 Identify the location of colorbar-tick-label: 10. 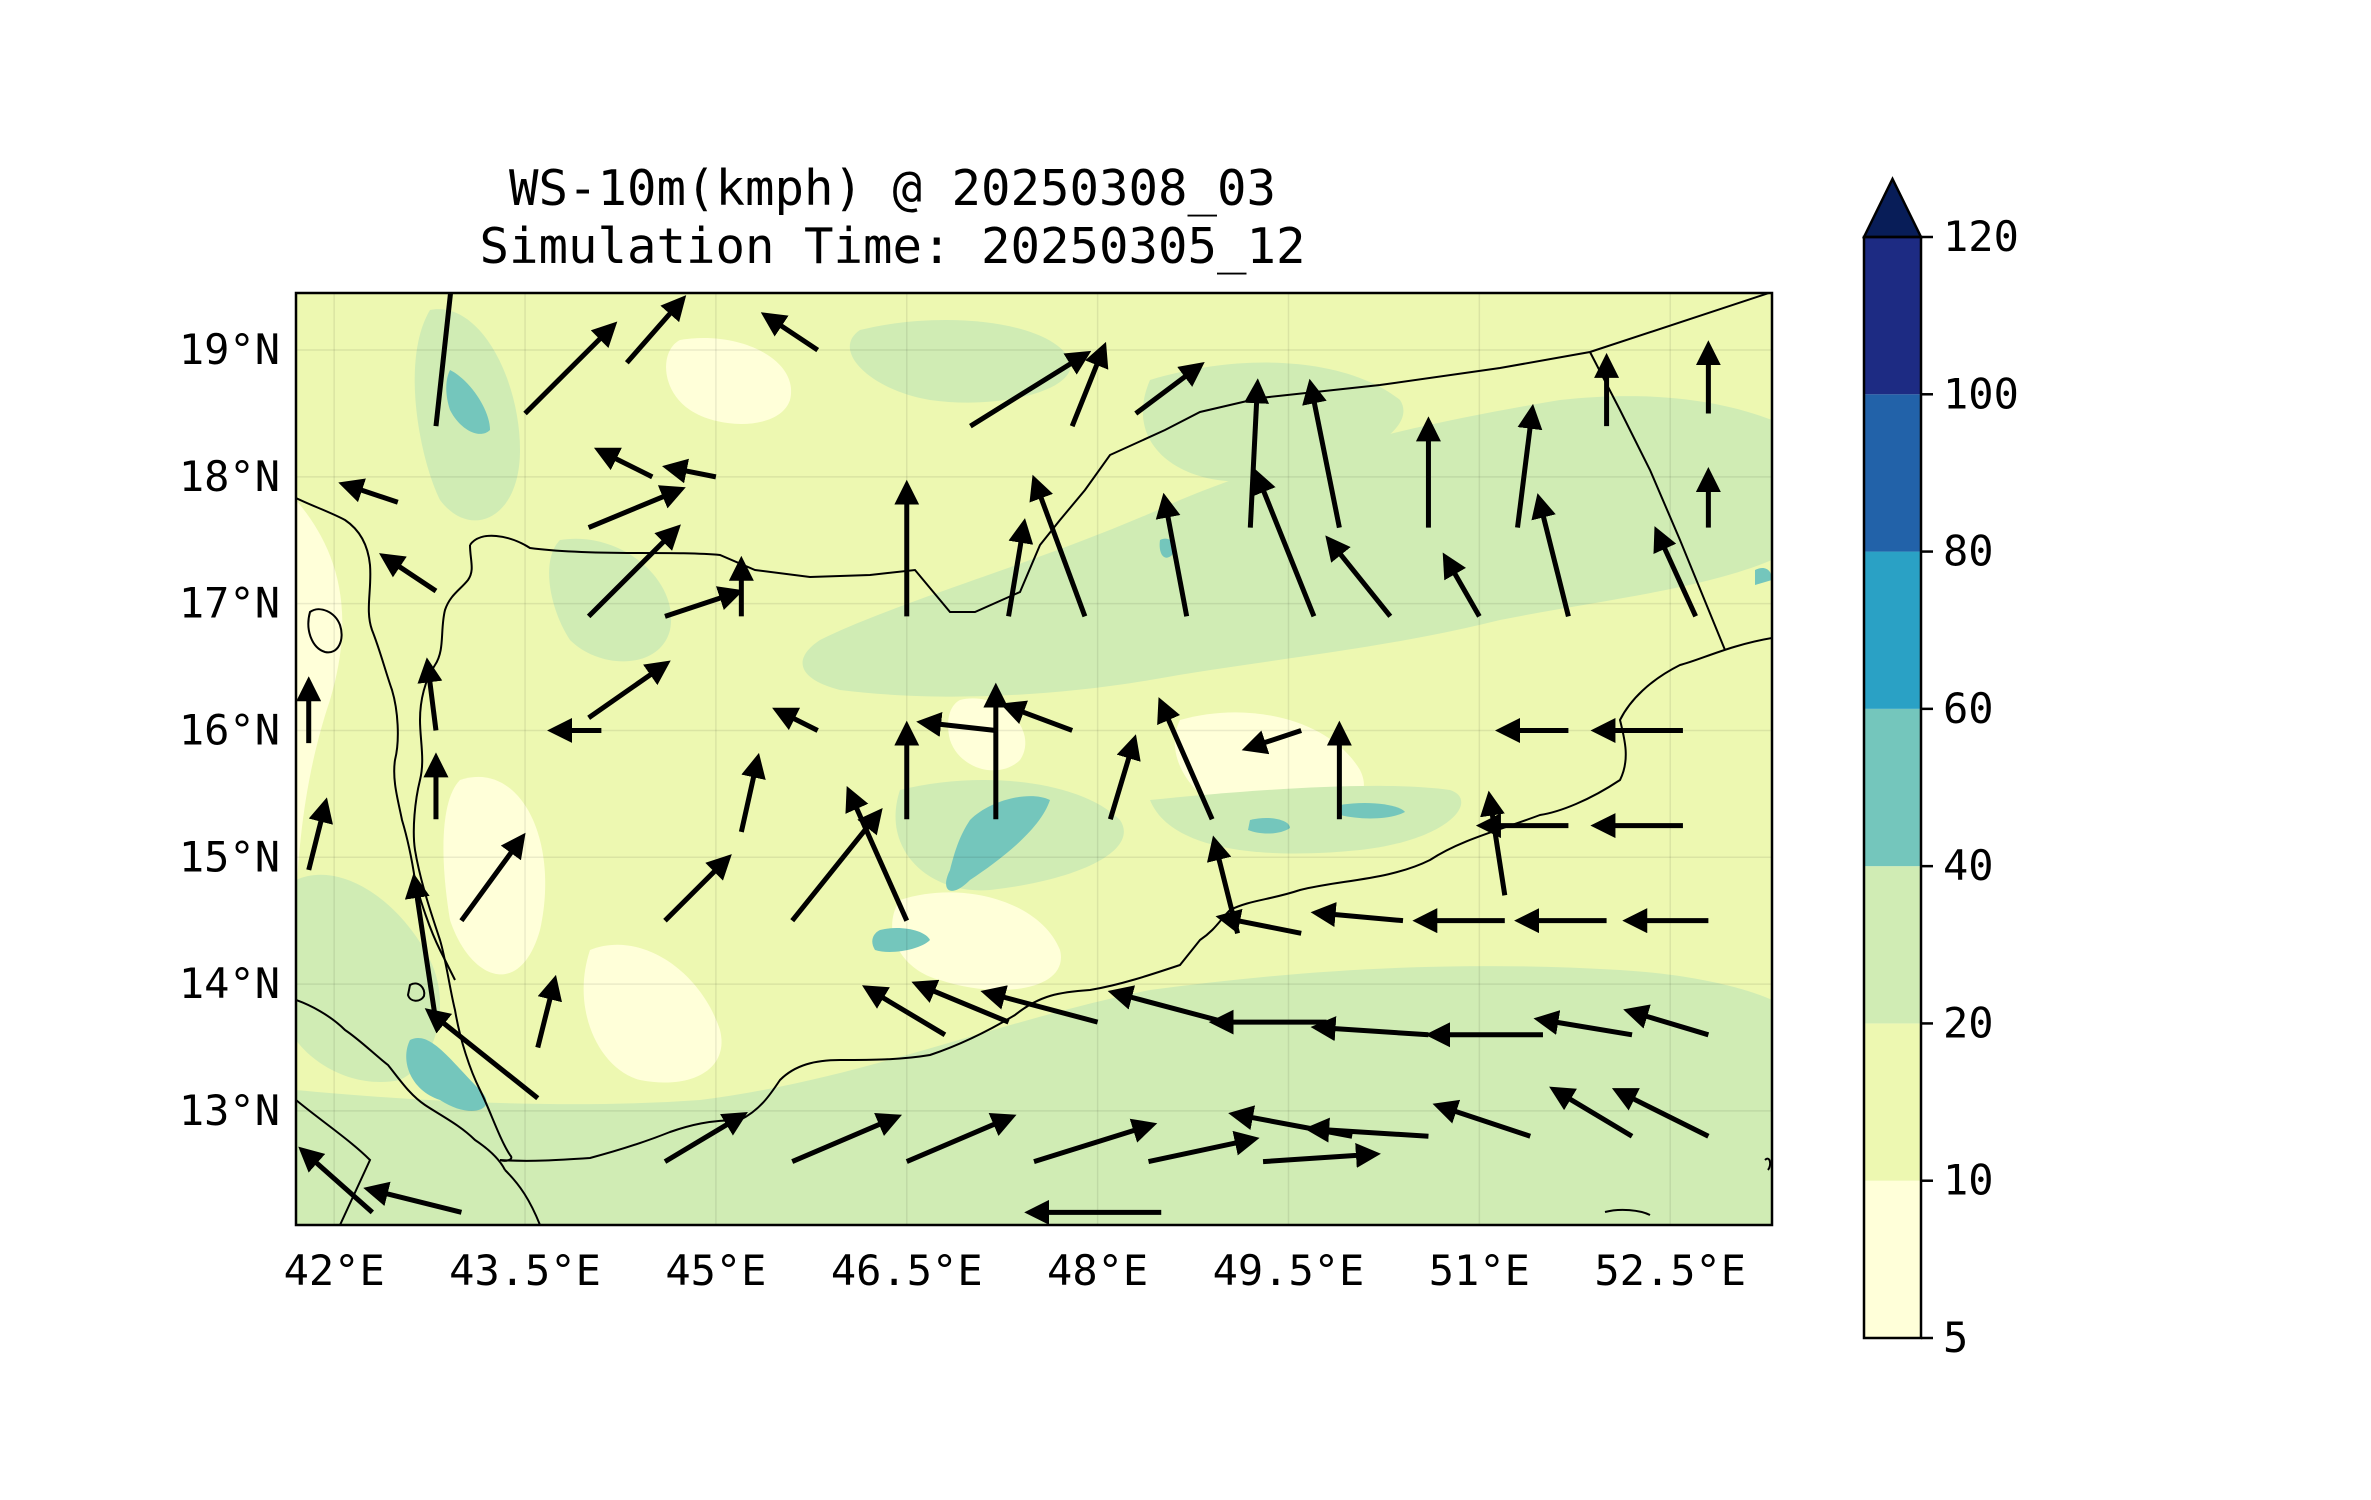
(1968, 1180).